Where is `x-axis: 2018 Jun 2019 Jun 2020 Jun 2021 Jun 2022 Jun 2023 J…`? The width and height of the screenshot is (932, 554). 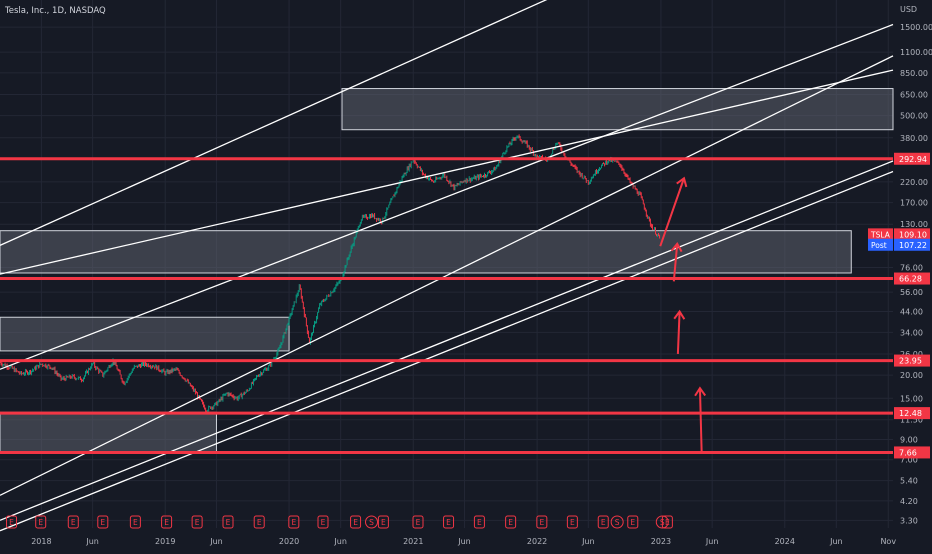
x-axis: 2018 Jun 2019 Jun 2020 Jun 2021 Jun 2022 Jun 2023 J… is located at coordinates (463, 541).